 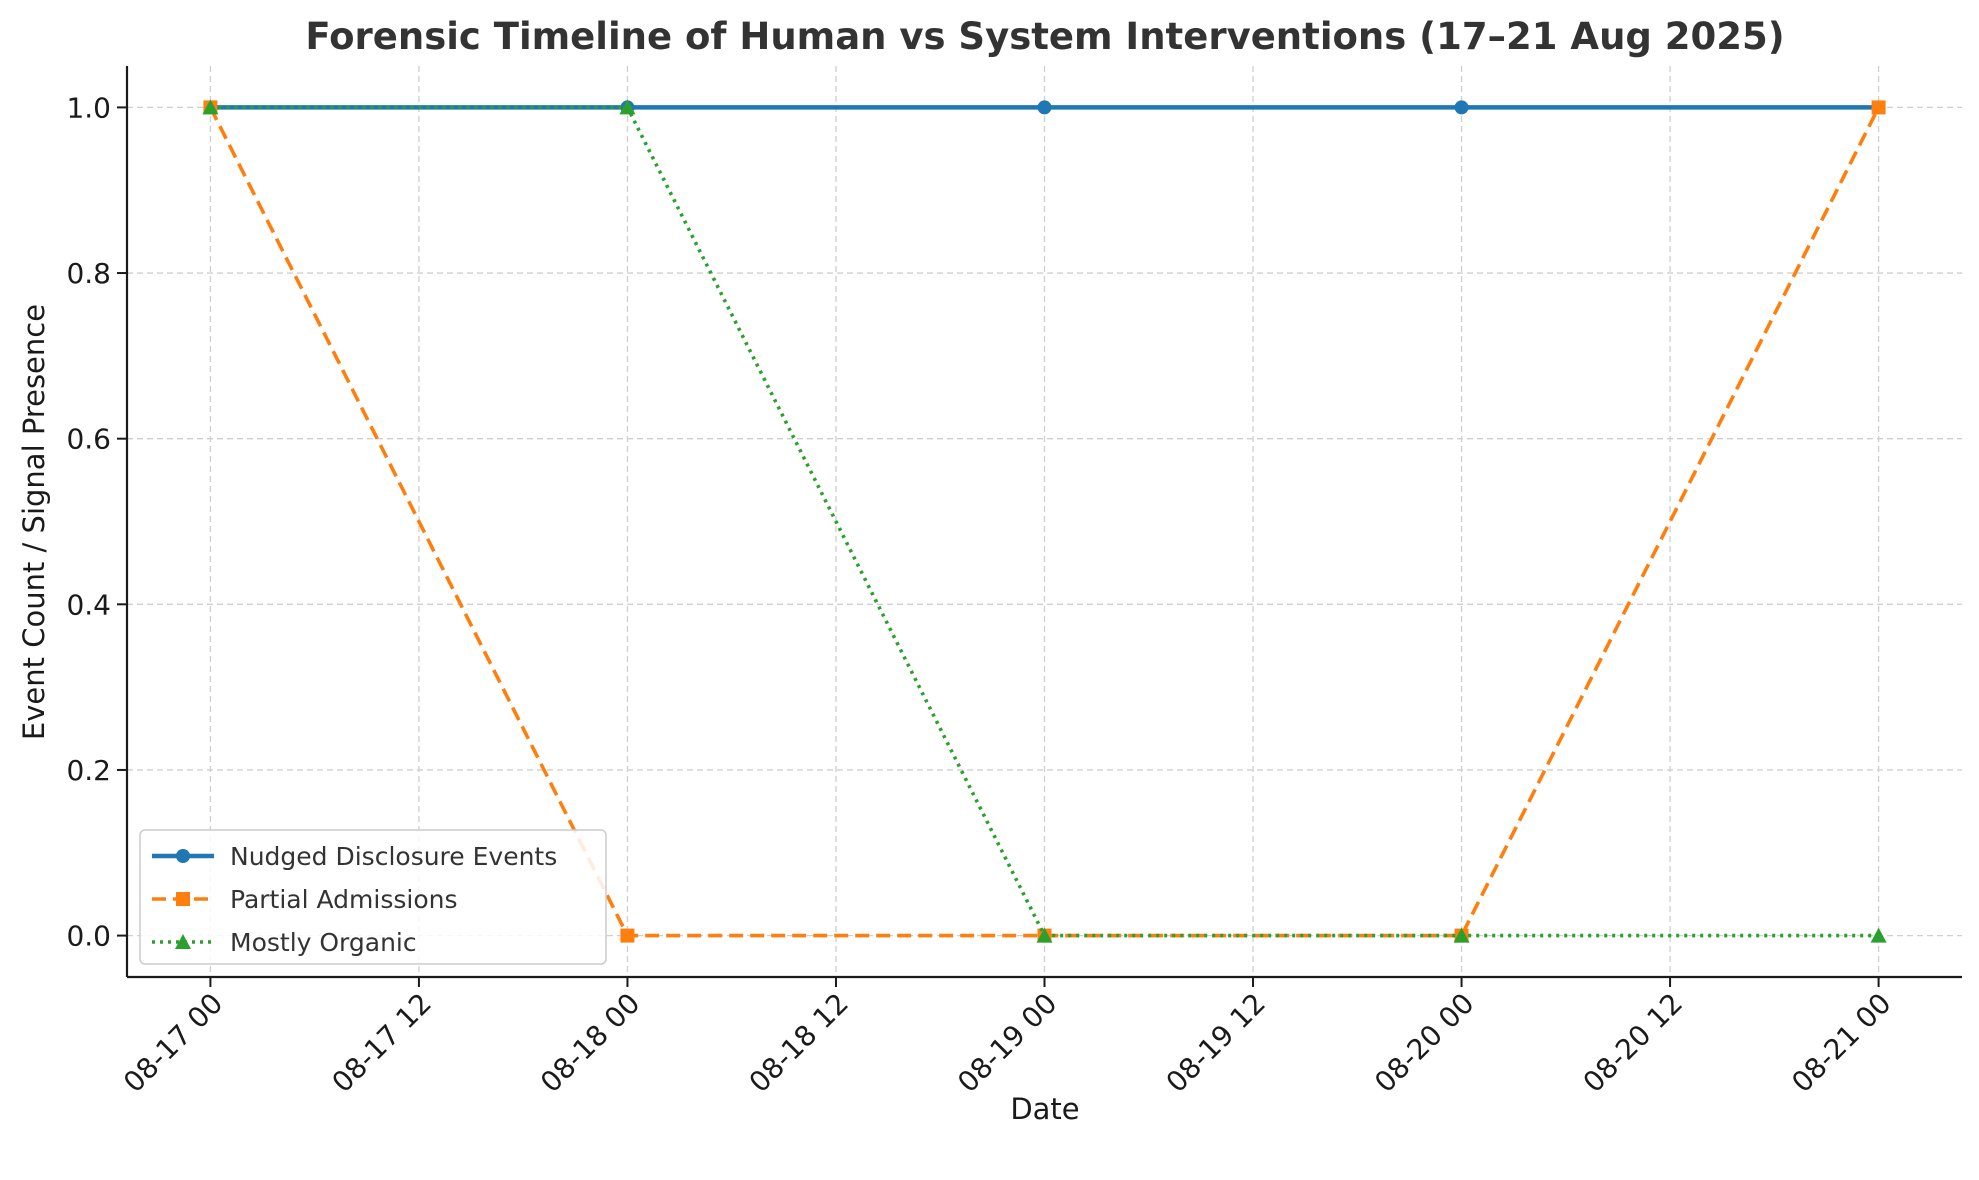 I want to click on legend-box, so click(x=373, y=897).